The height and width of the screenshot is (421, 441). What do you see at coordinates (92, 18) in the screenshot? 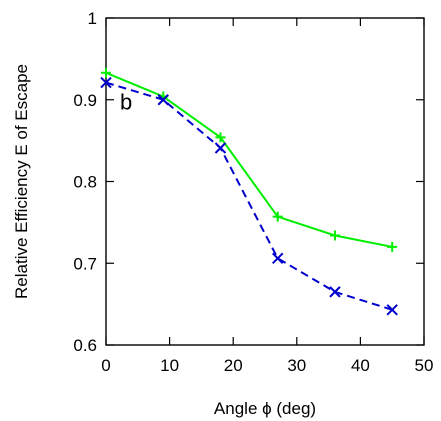
I see `y-tick-label: 1` at bounding box center [92, 18].